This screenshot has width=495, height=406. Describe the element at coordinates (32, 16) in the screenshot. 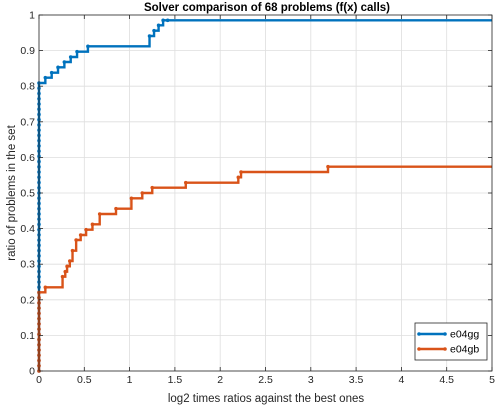

I see `y-tick-label: 1` at that location.